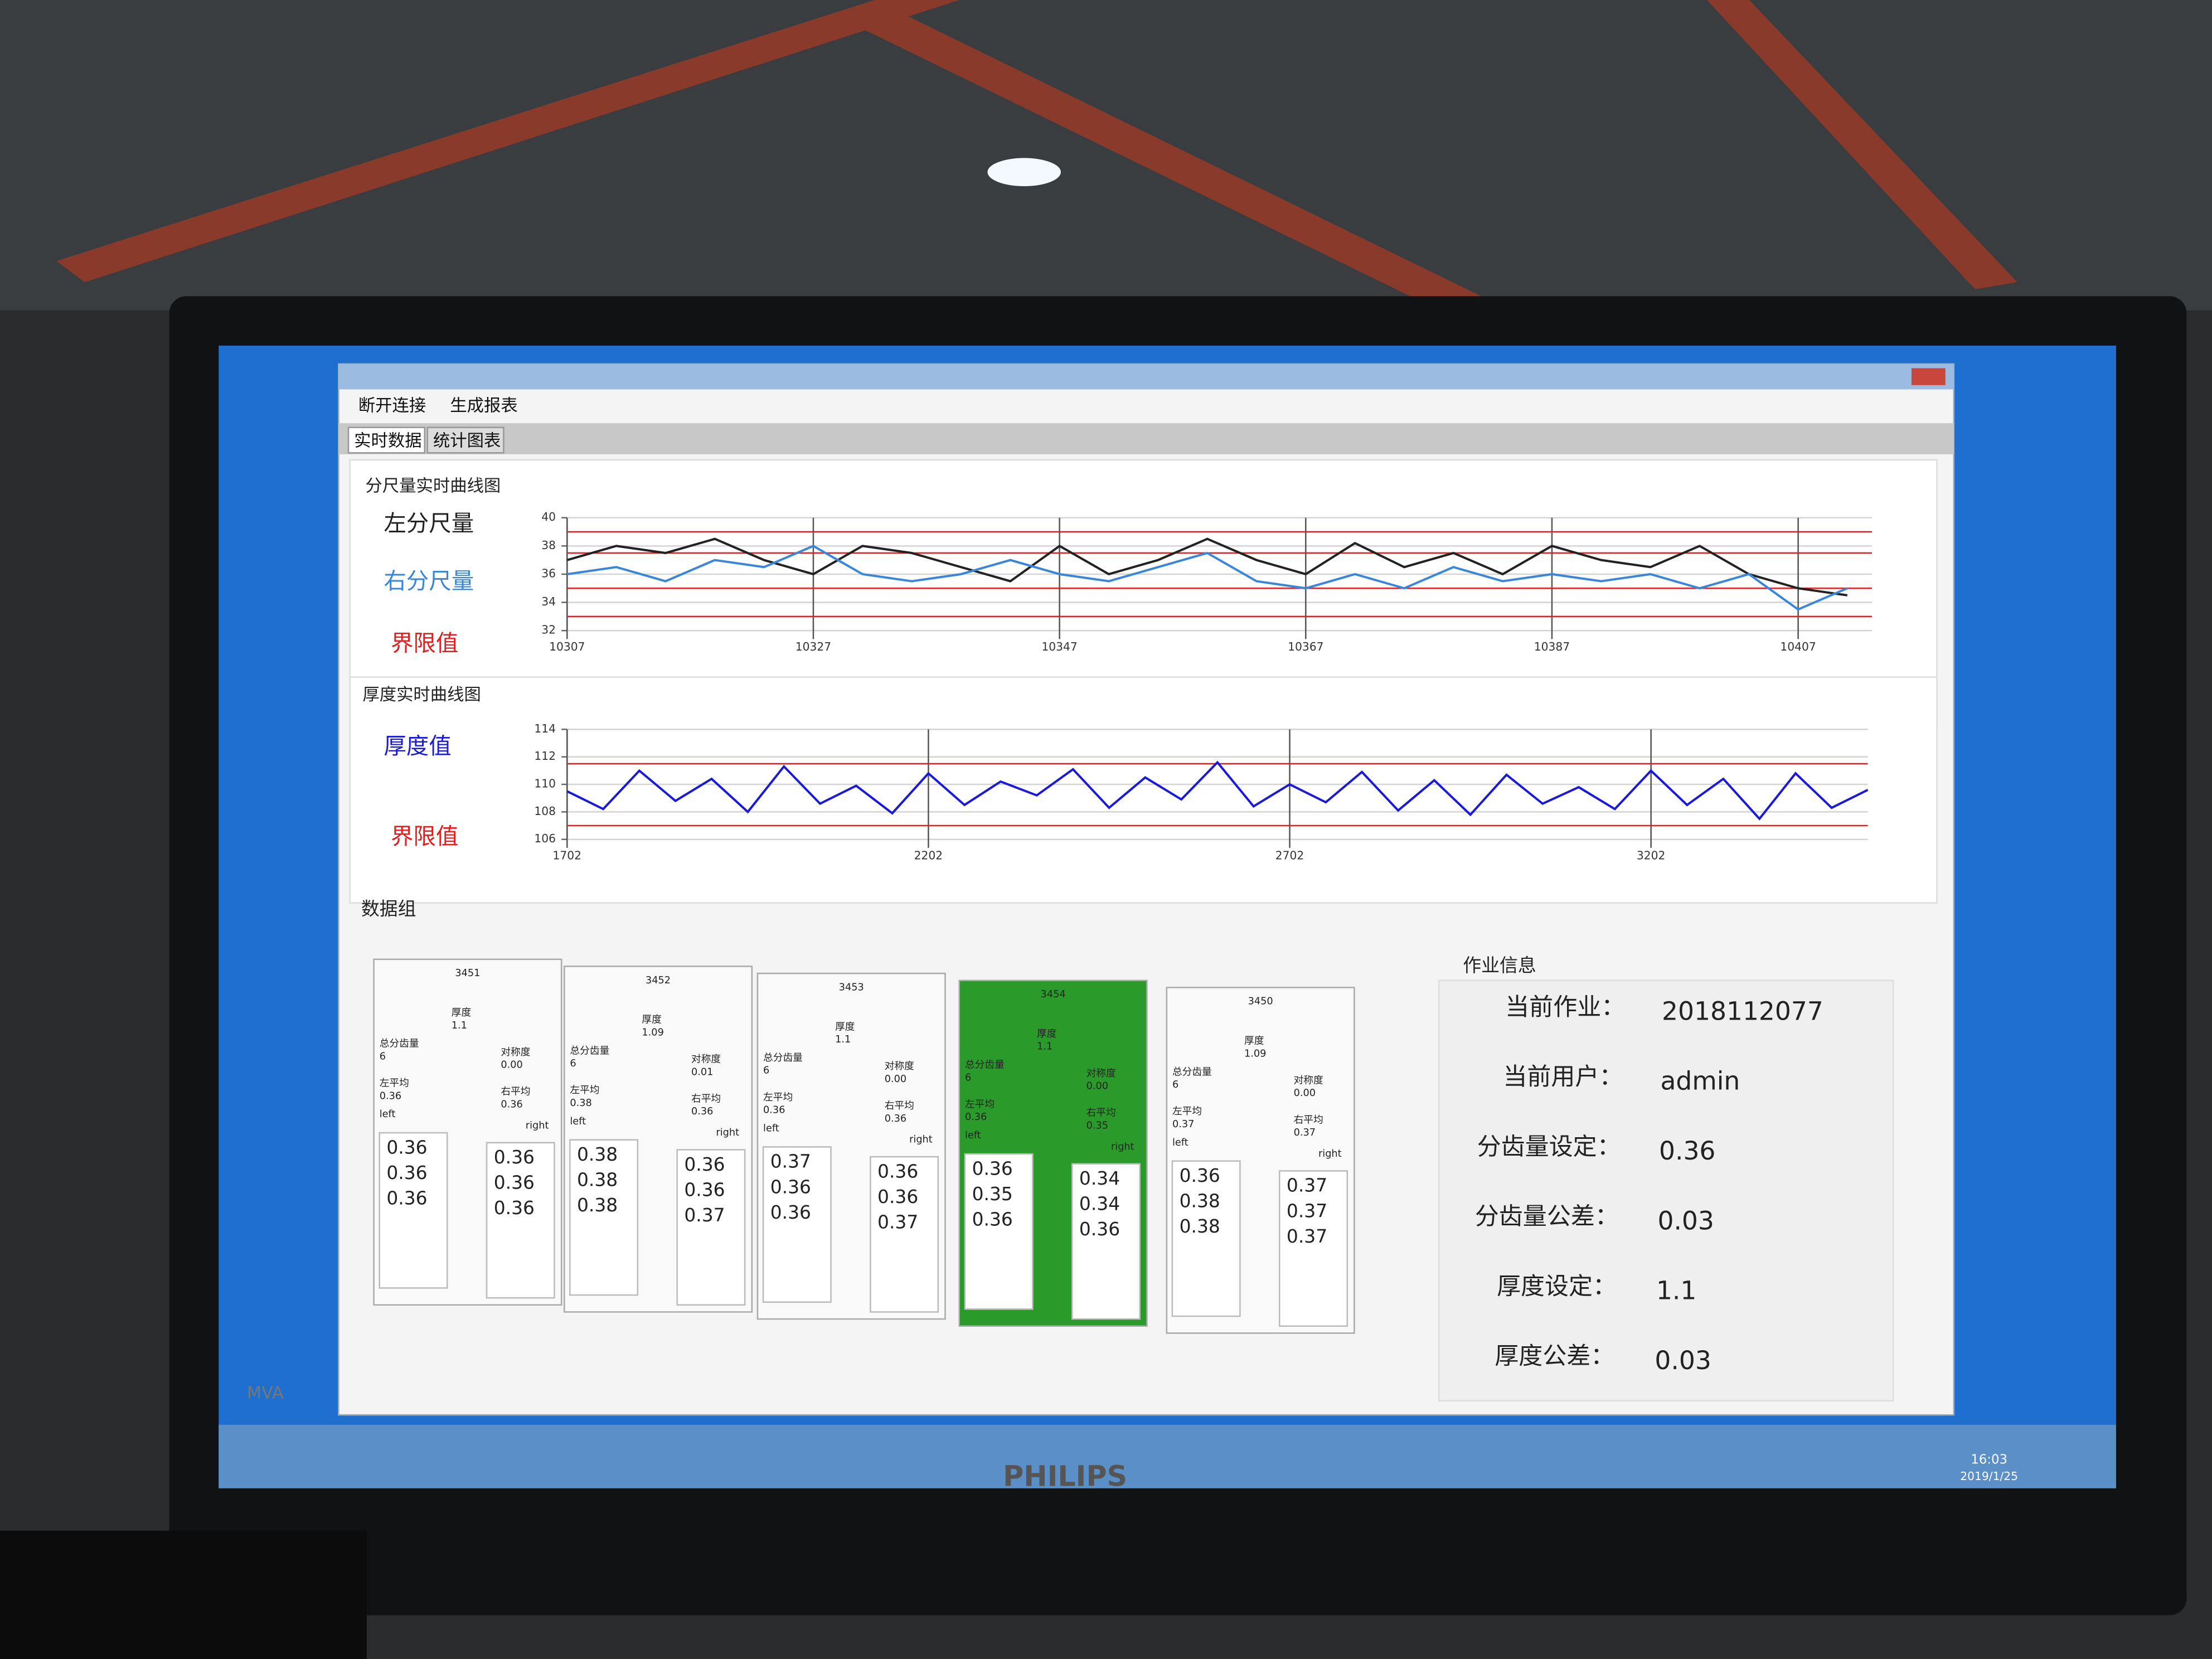  I want to click on x-tick-label: 2702, so click(1290, 855).